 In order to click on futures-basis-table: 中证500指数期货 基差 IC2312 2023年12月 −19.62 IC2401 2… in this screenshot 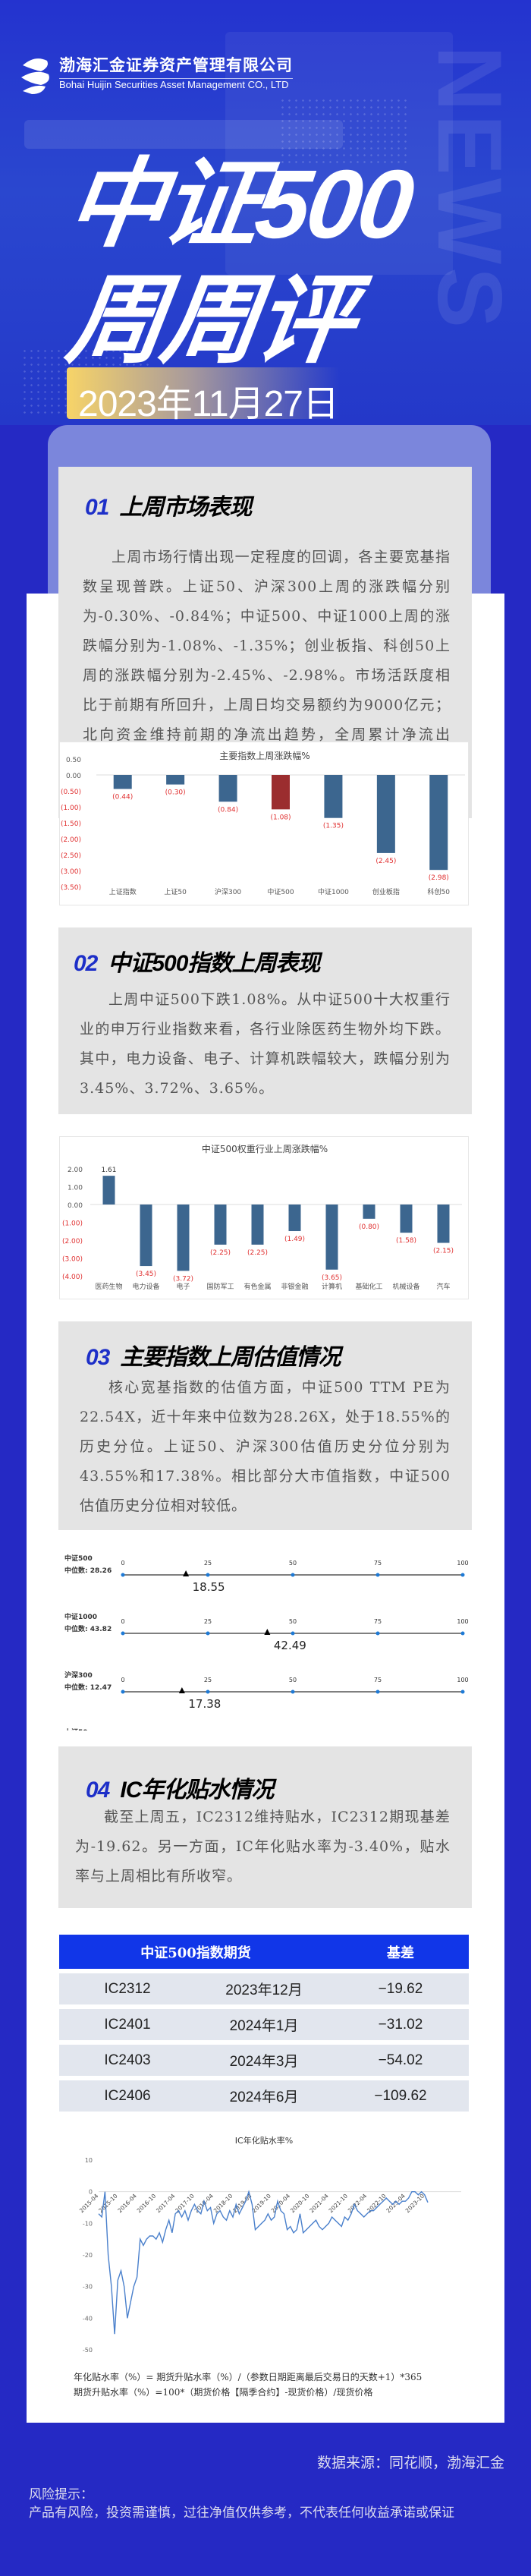, I will do `click(264, 2023)`.